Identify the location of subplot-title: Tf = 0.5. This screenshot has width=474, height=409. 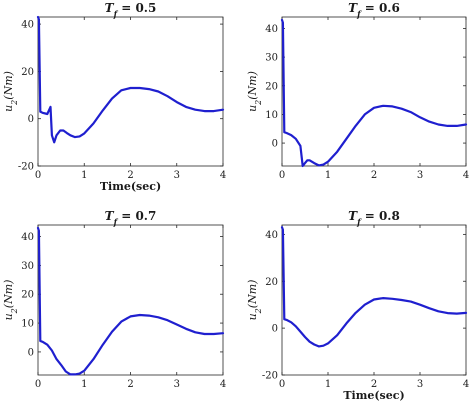
(131, 10).